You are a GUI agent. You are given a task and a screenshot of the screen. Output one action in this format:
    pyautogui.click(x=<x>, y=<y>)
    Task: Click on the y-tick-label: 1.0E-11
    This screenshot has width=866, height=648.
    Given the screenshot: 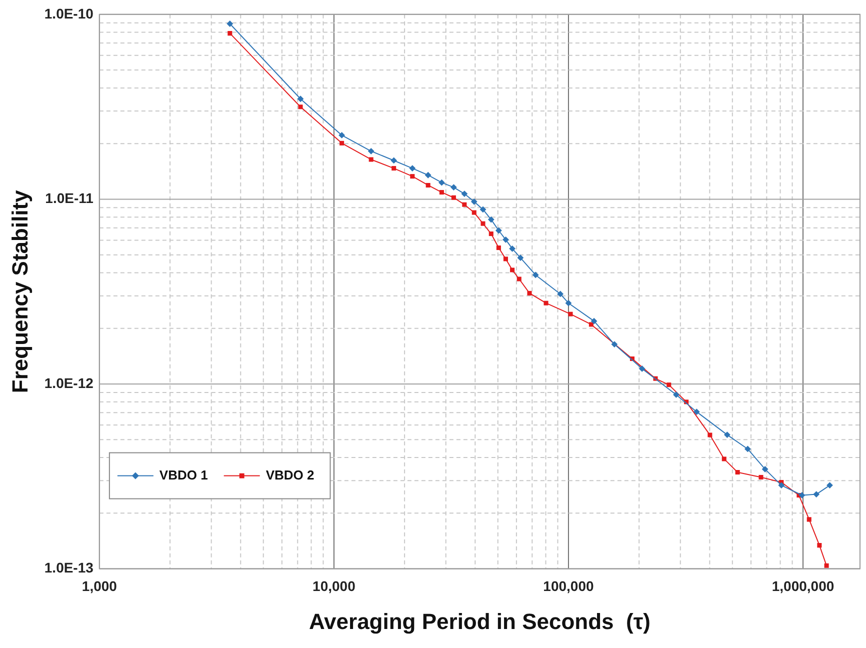 What is the action you would take?
    pyautogui.click(x=69, y=198)
    